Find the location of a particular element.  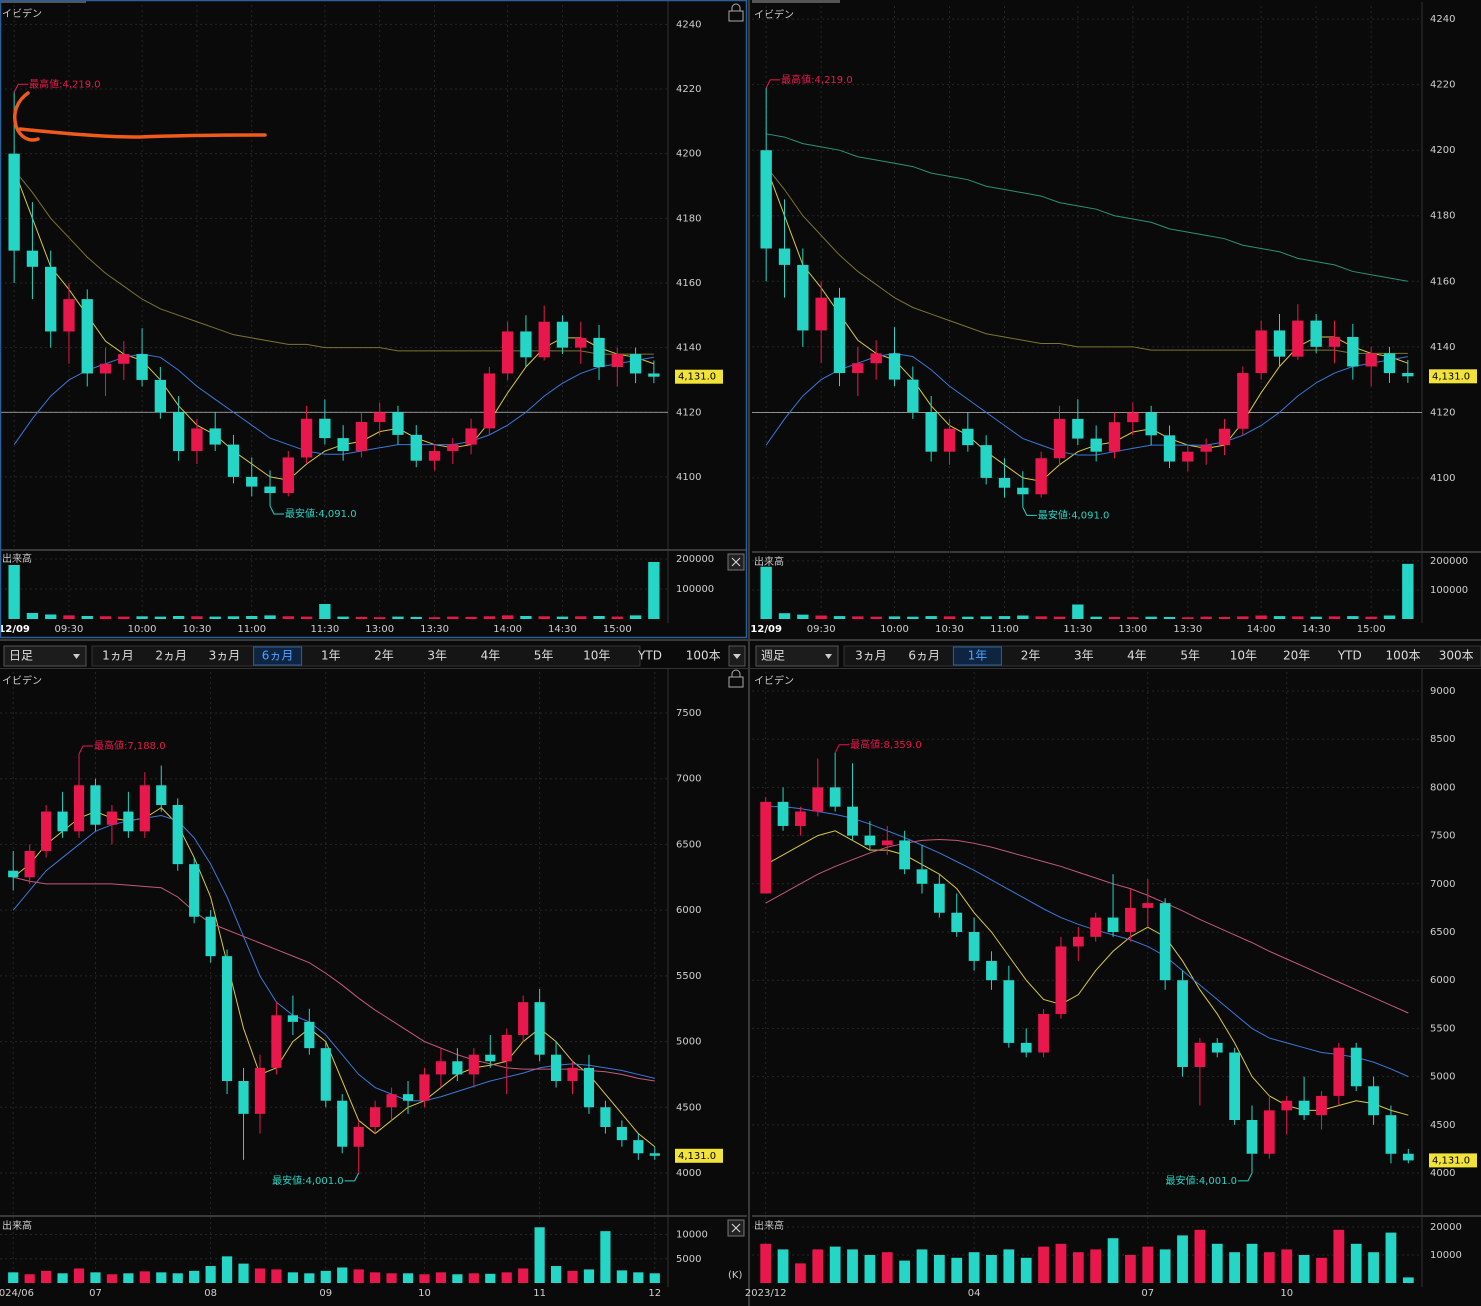

period-label: 週足 is located at coordinates (773, 656).